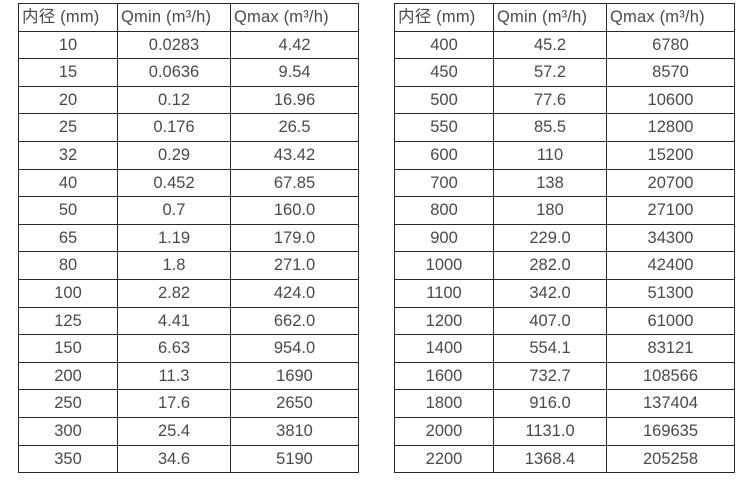 Image resolution: width=750 pixels, height=483 pixels. I want to click on table-cell: 554.1, so click(550, 348).